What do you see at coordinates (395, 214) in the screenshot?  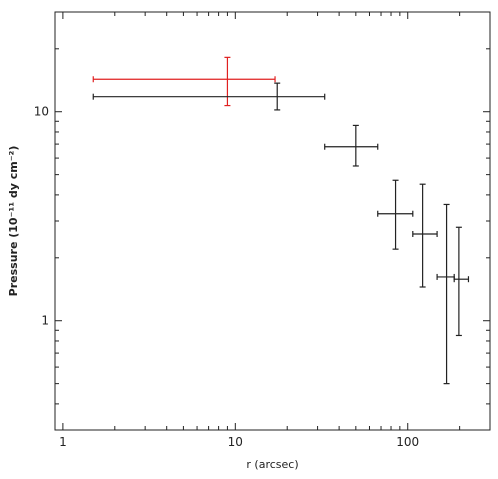 I see `data-point-s1-p2` at bounding box center [395, 214].